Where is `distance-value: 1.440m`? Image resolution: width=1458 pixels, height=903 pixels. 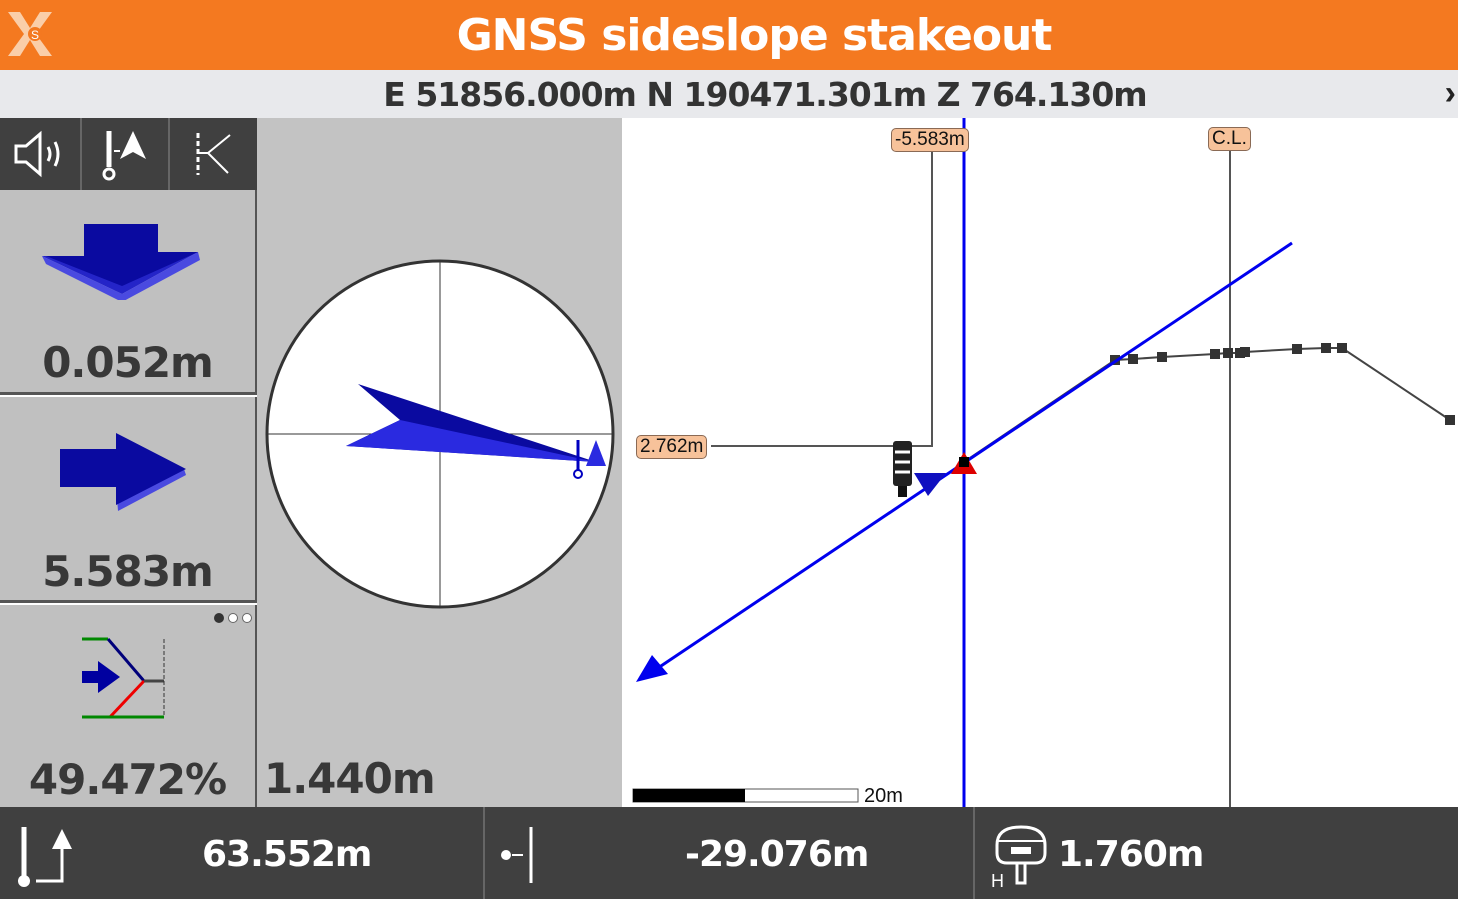 distance-value: 1.440m is located at coordinates (350, 778).